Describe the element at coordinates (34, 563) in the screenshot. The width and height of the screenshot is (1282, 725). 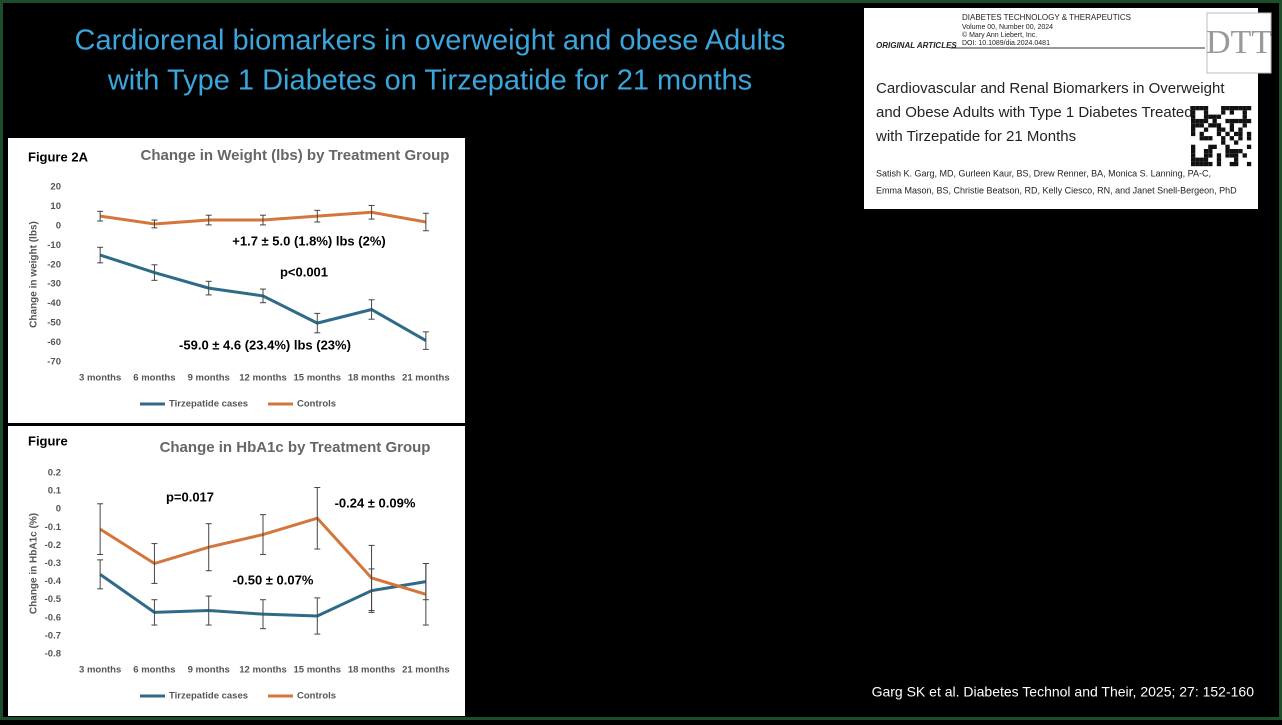
I see `y-axis-label: Change in HbA1c (%)` at that location.